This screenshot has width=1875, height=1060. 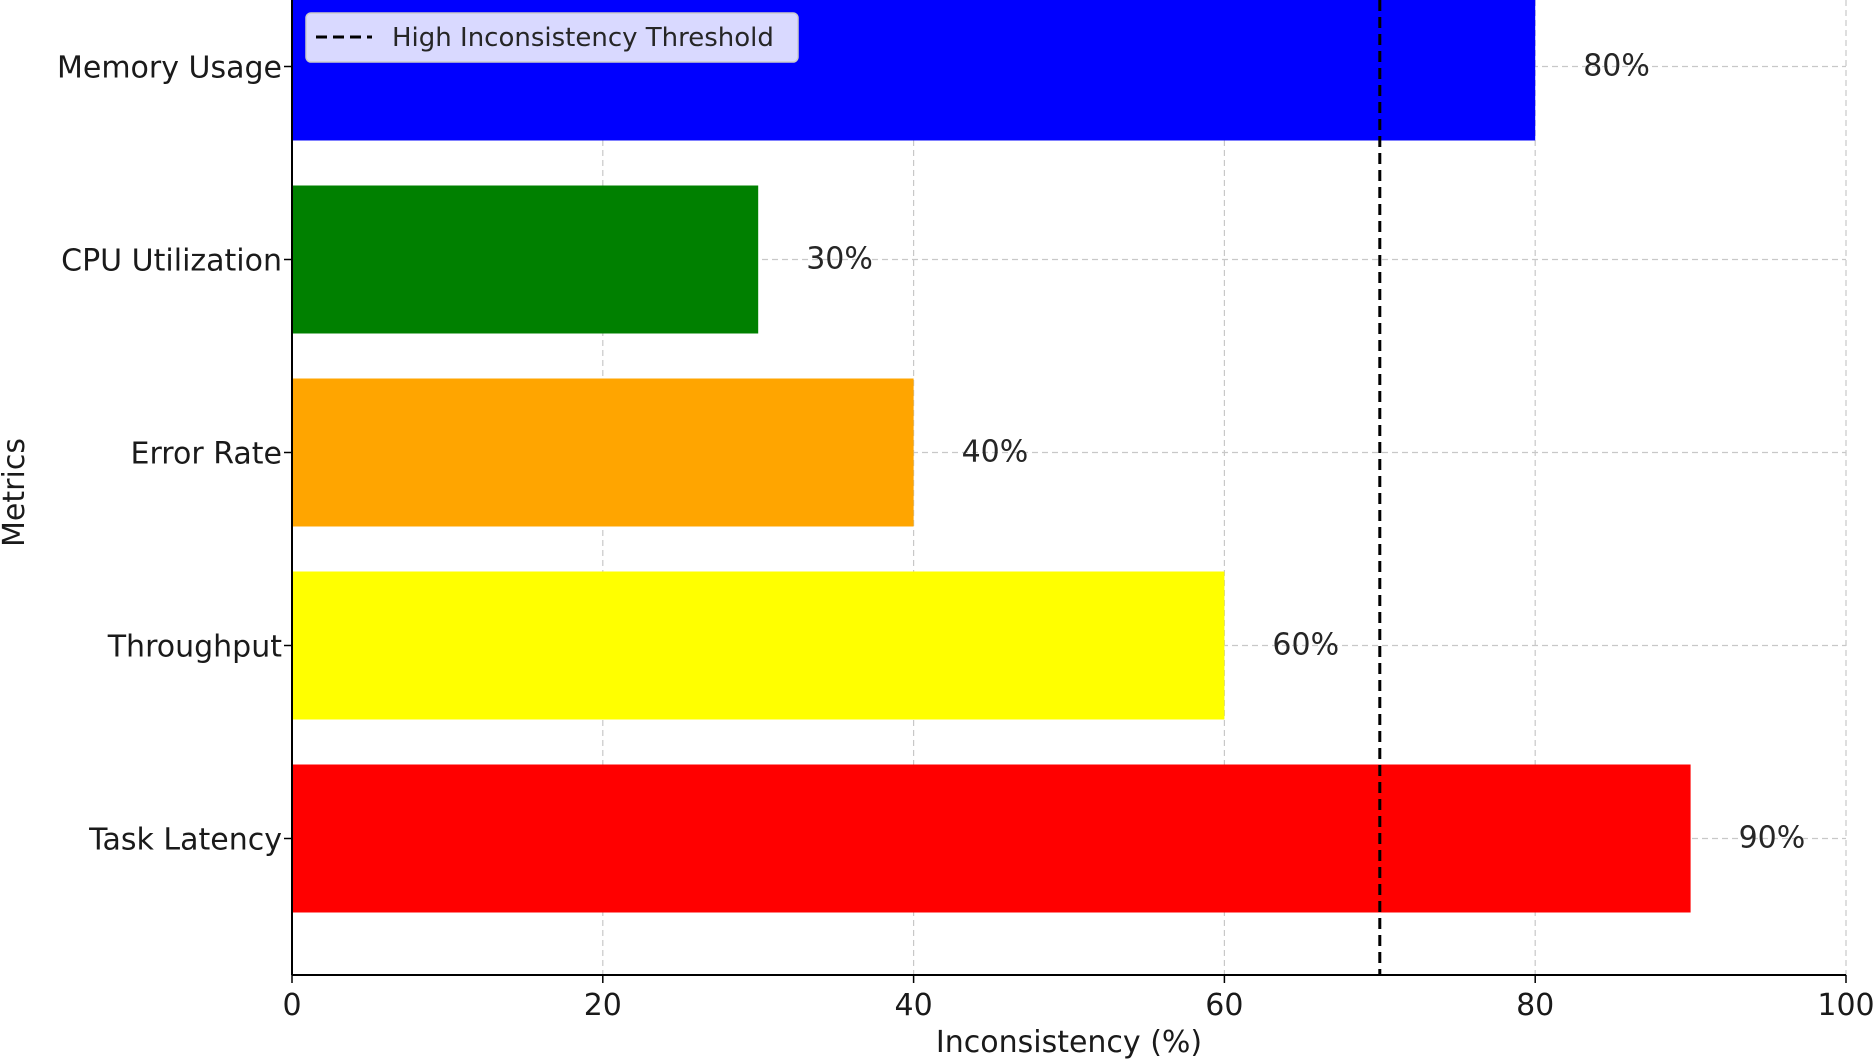 I want to click on x-tick-label: 60, so click(x=1224, y=1005).